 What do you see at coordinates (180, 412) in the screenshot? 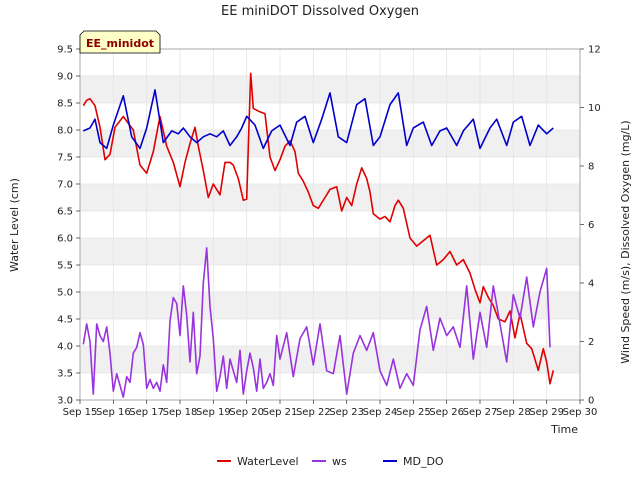
I see `x-tick-label: Sep 18` at bounding box center [180, 412].